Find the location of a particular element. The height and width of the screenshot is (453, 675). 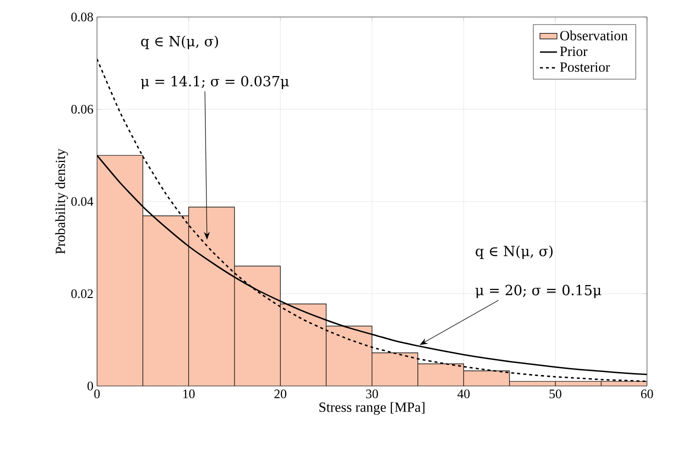

y-tick-label: 0.06 is located at coordinates (82, 109).